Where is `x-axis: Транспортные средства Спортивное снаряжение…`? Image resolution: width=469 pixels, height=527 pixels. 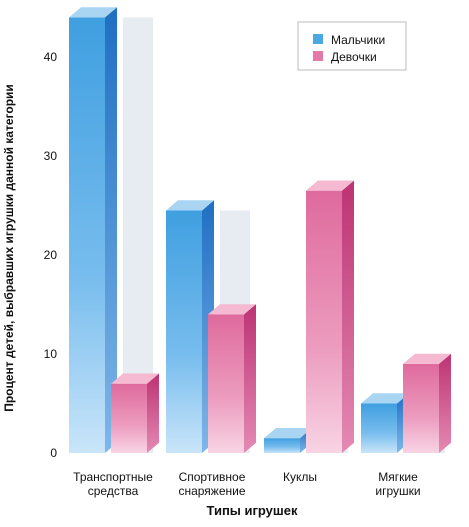
x-axis: Транспортные средства Спортивное снаряжение… is located at coordinates (246, 484).